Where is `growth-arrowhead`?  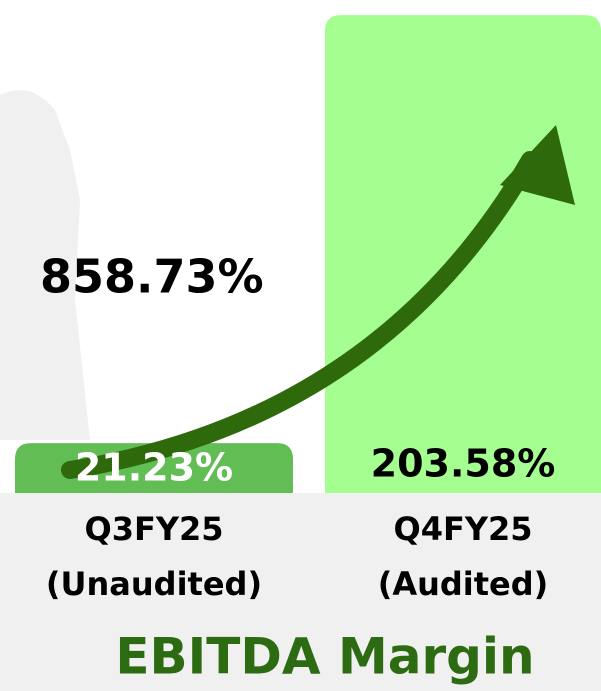 growth-arrowhead is located at coordinates (537, 165).